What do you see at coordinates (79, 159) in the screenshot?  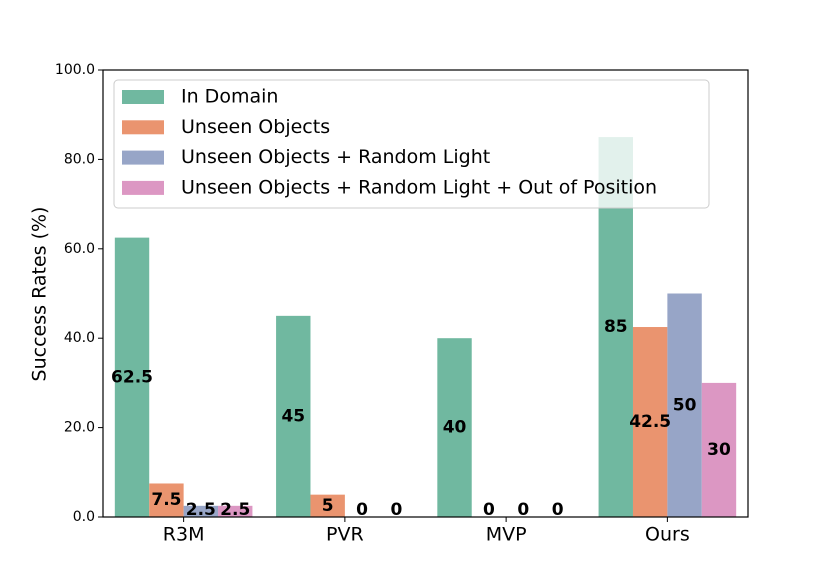 I see `y-tick-label: 80.0` at bounding box center [79, 159].